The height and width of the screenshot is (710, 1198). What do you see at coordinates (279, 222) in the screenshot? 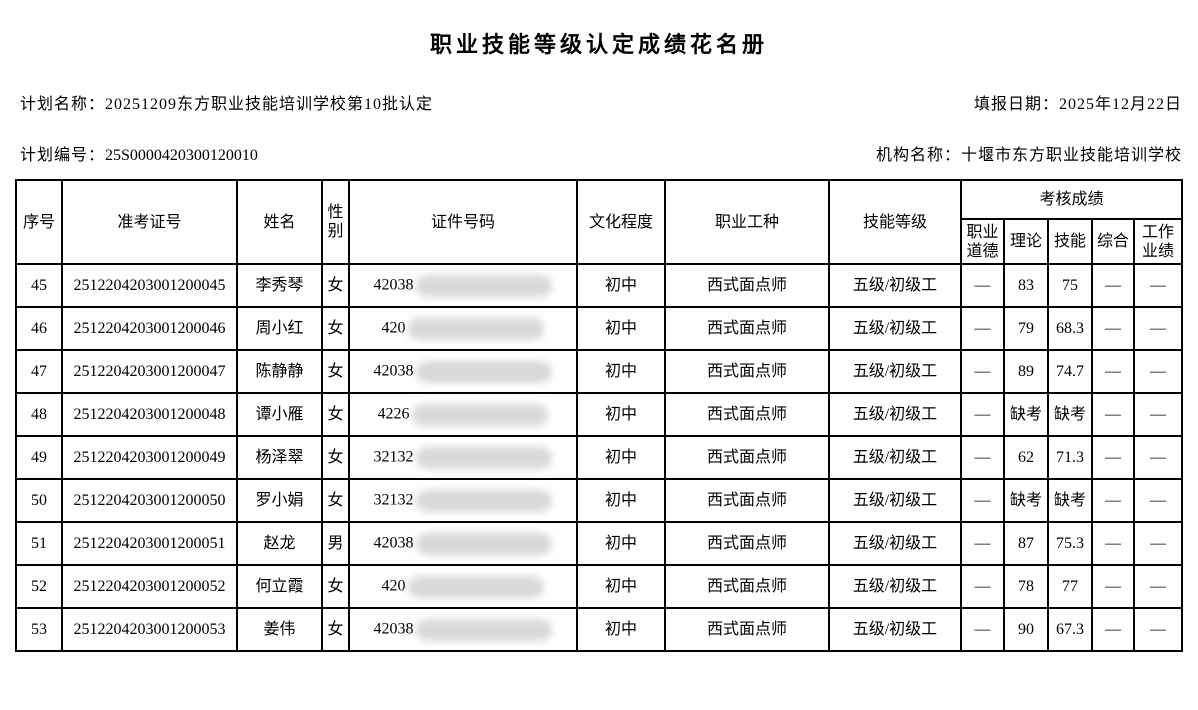
I see `header-name: 姓名` at bounding box center [279, 222].